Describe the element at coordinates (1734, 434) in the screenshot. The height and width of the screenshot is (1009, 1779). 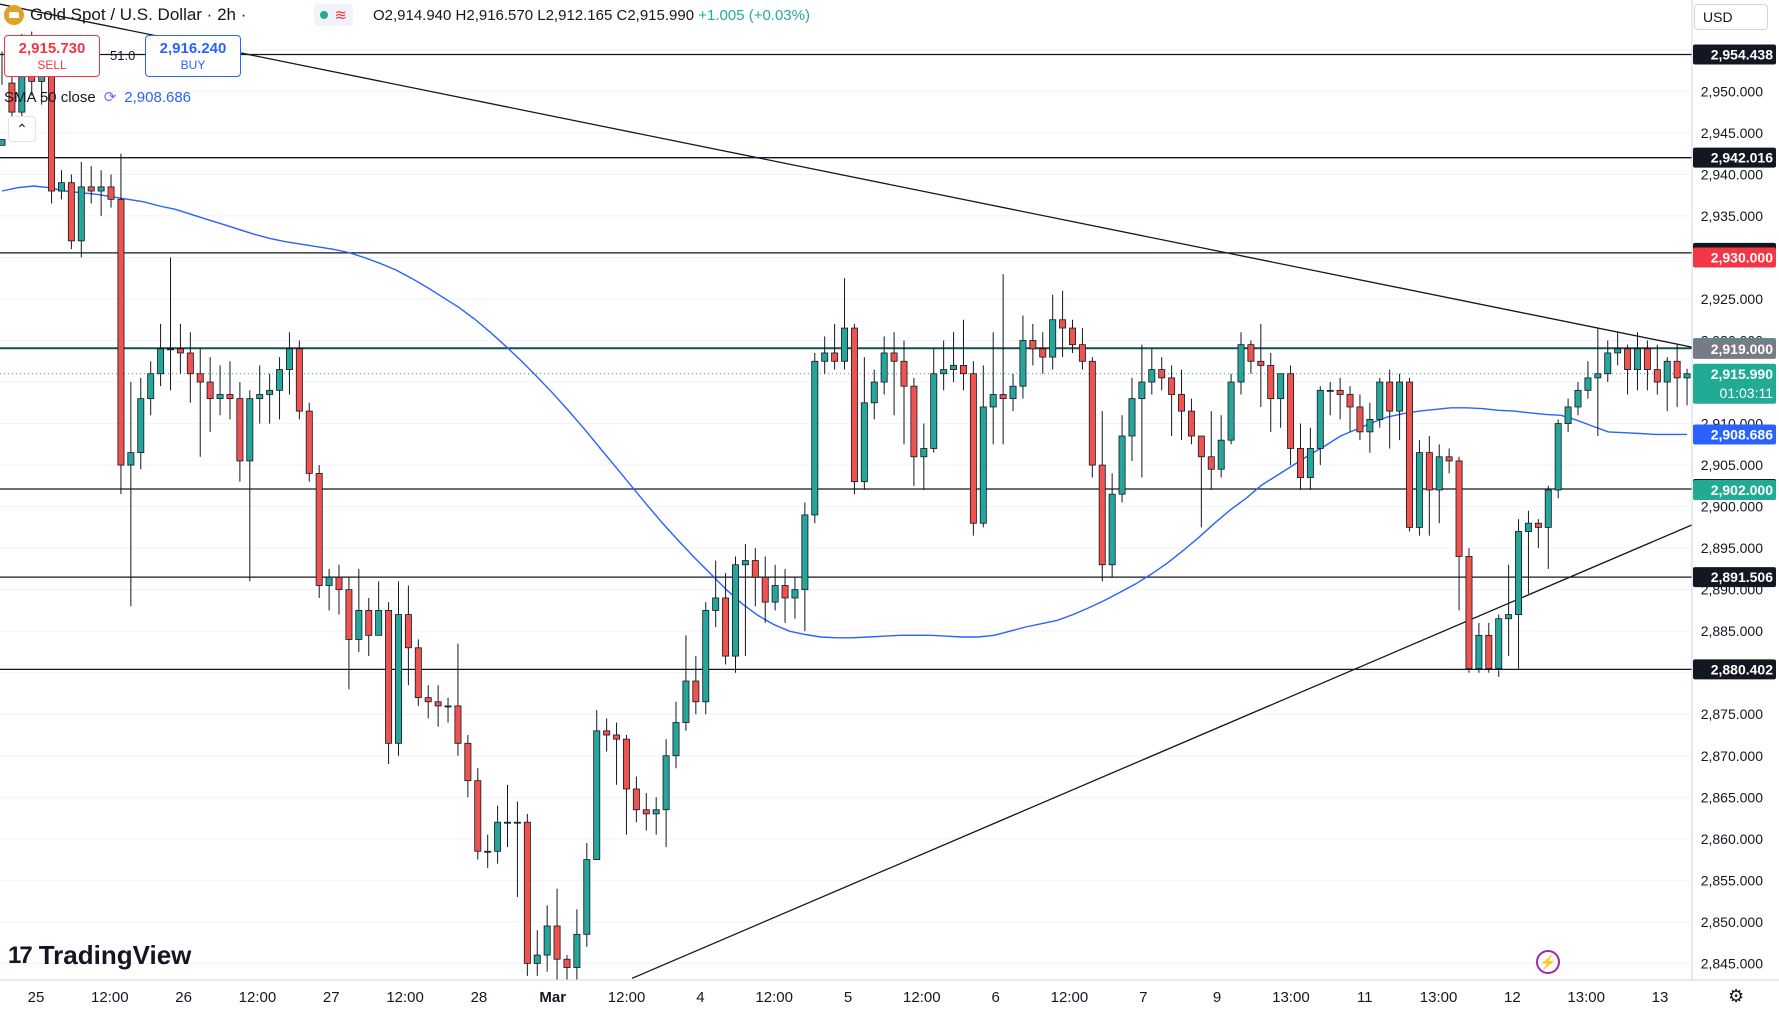
I see `price-label-sma: 2,908.686` at that location.